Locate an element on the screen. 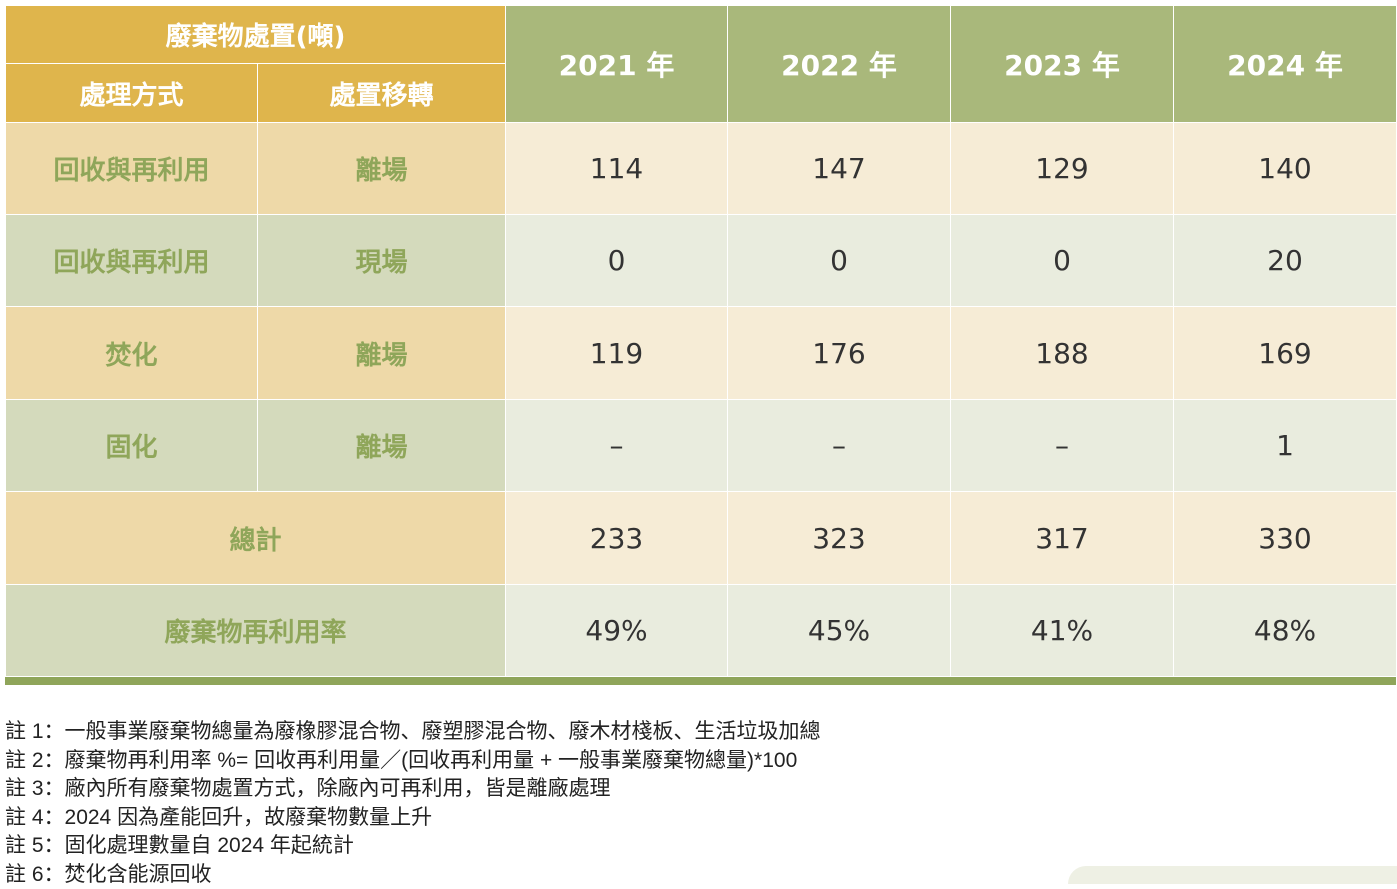  value-cell: 48% is located at coordinates (1285, 631).